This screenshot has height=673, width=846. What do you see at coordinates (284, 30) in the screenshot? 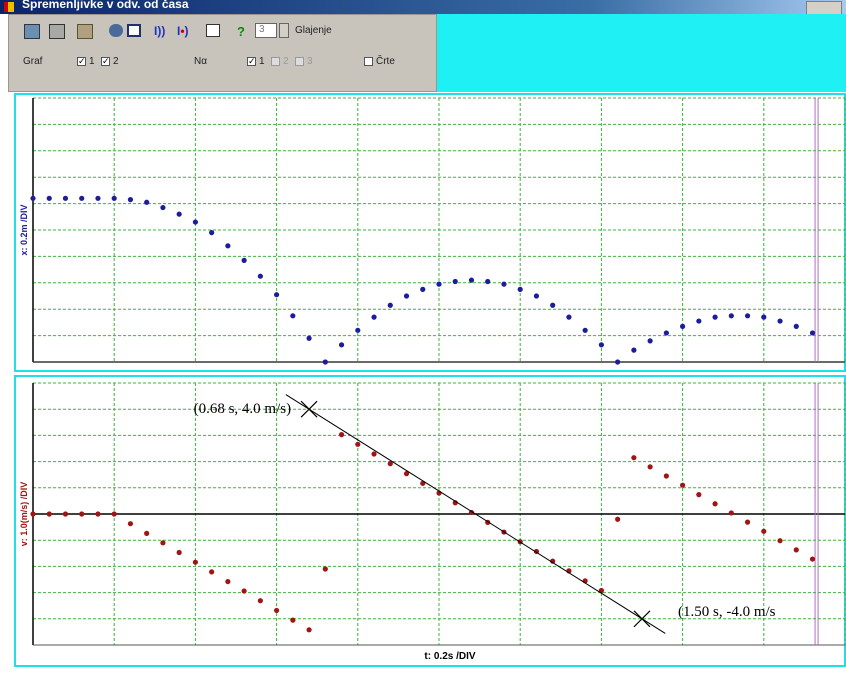
I see `spin-buttons` at bounding box center [284, 30].